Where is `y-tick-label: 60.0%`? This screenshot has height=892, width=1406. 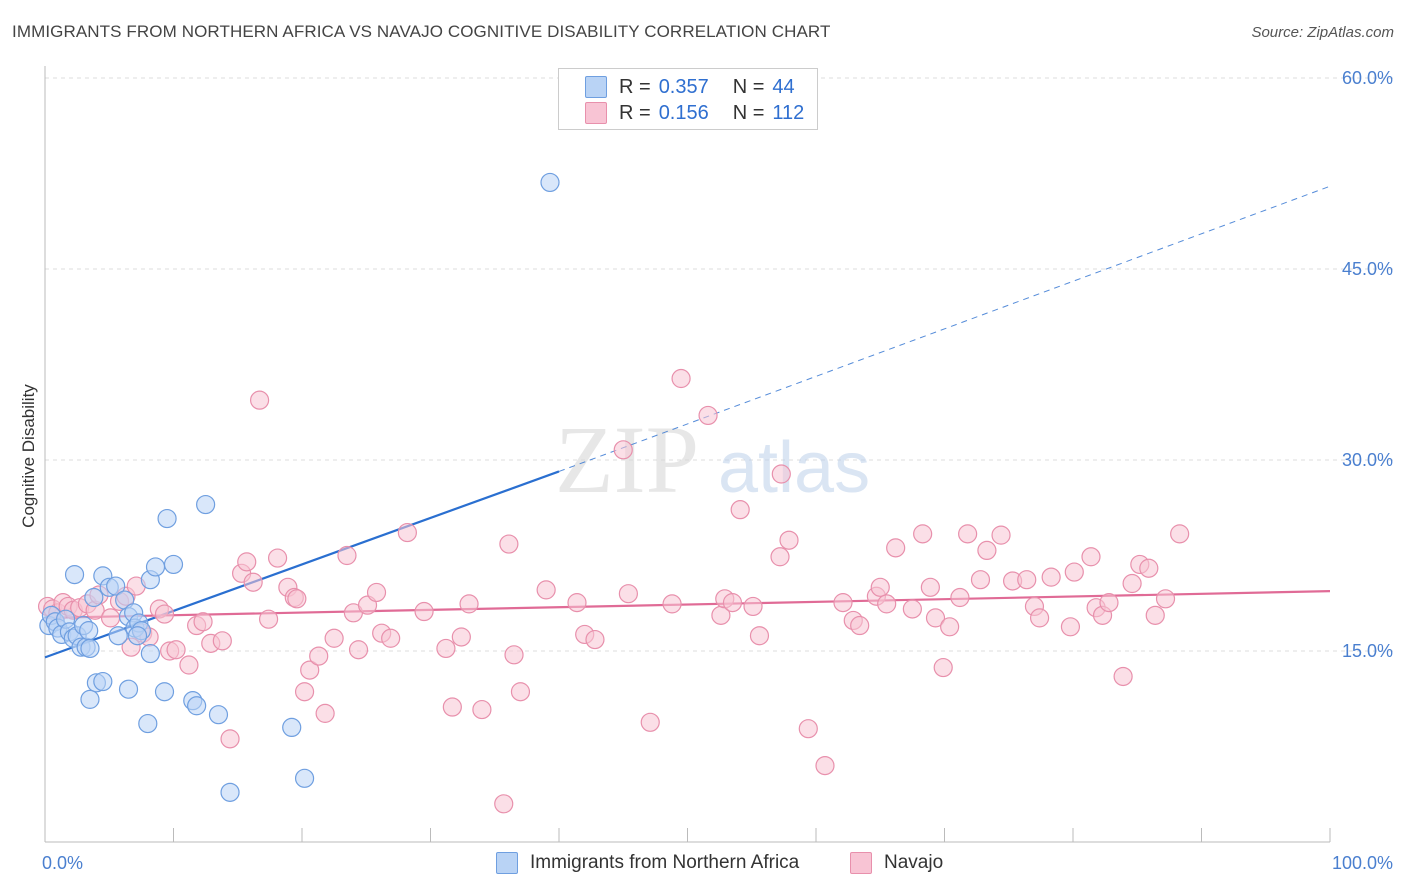 y-tick-label: 60.0% is located at coordinates (1367, 78).